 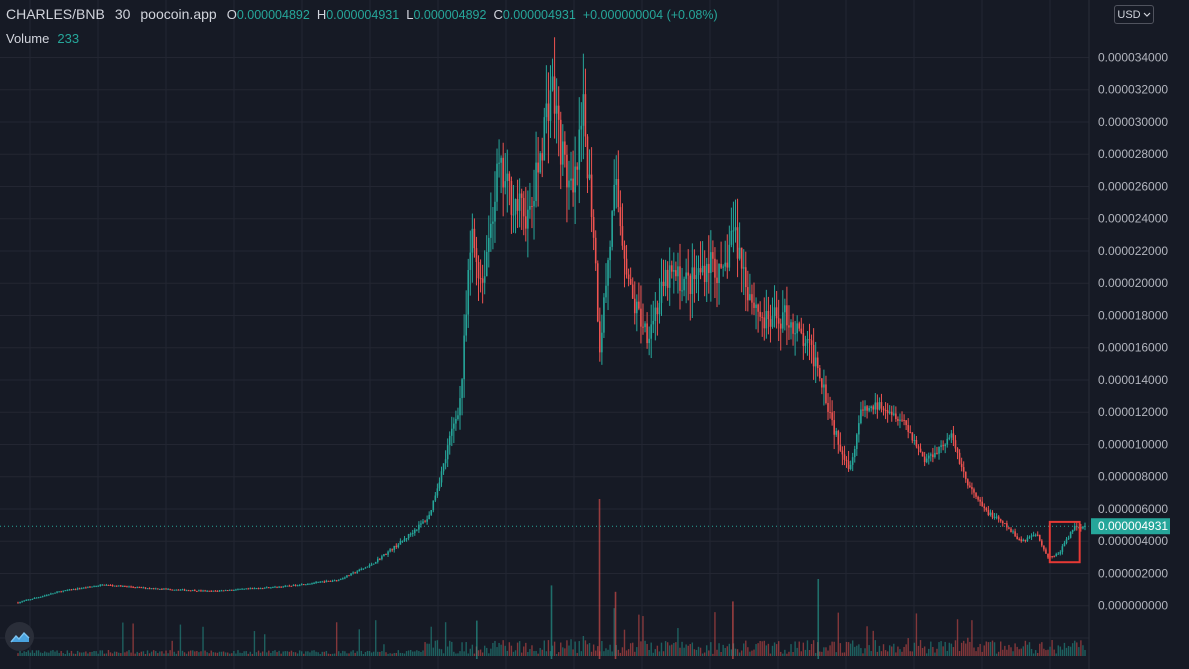 I want to click on tradingview-logo-icon, so click(x=19, y=636).